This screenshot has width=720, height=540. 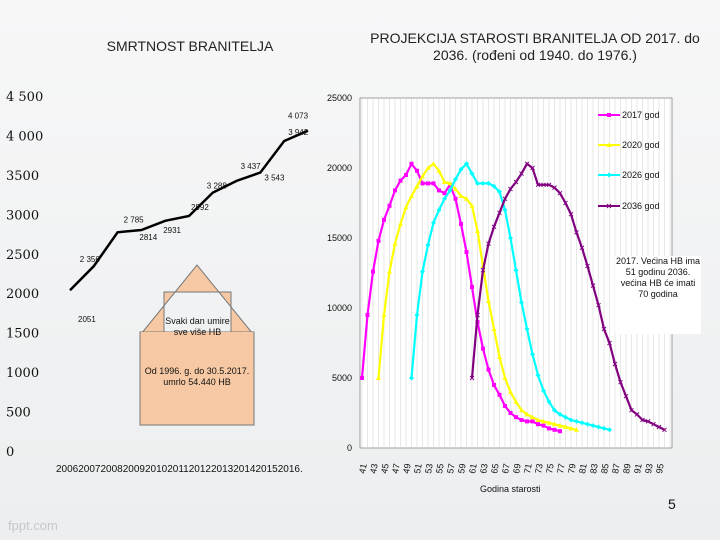 I want to click on left-y-tick: 1500, so click(x=22, y=334).